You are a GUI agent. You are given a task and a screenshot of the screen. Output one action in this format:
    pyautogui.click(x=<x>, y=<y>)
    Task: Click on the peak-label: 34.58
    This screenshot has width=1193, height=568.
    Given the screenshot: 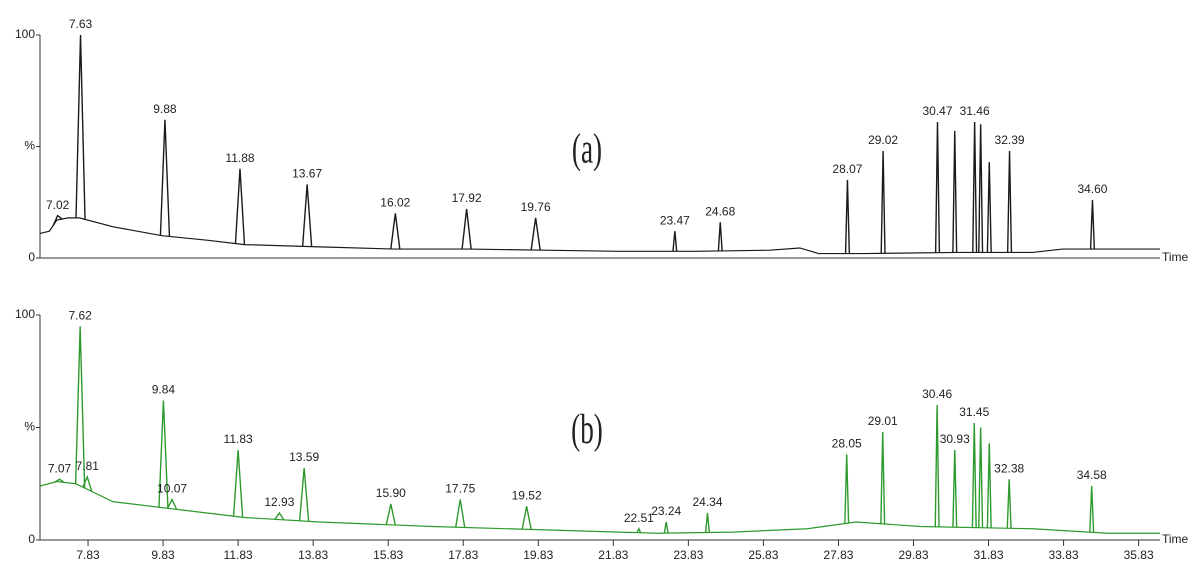 What is the action you would take?
    pyautogui.click(x=1092, y=475)
    